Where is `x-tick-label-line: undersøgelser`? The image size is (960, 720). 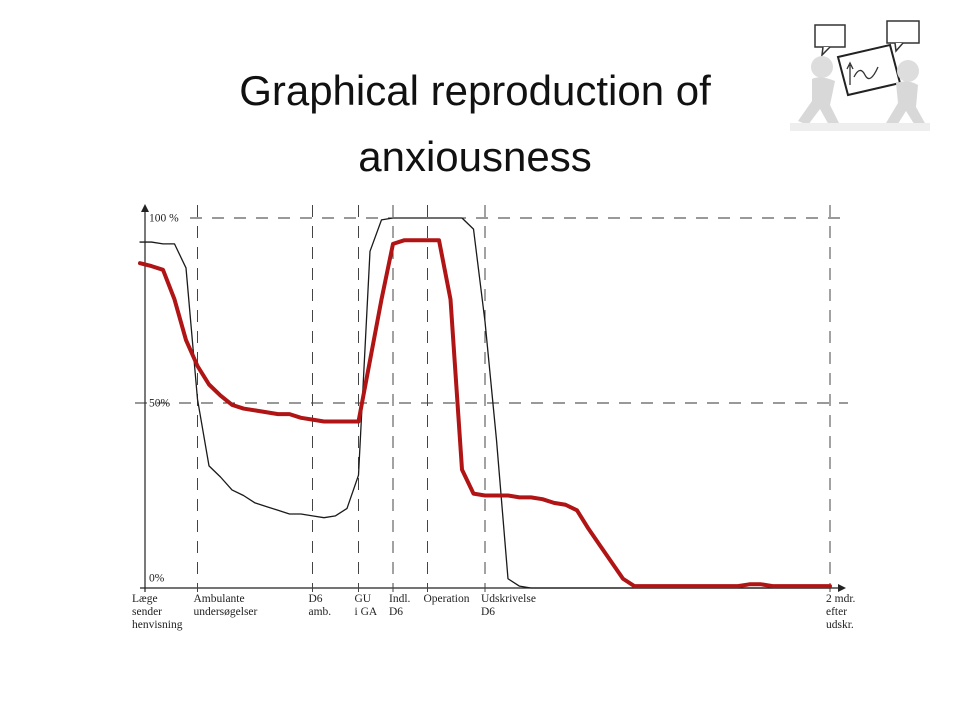
x-tick-label-line: undersøgelser is located at coordinates (226, 612).